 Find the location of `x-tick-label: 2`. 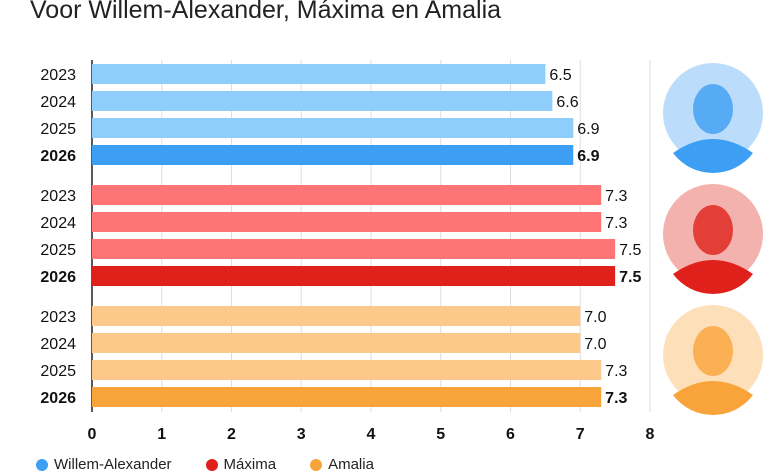

x-tick-label: 2 is located at coordinates (231, 434).